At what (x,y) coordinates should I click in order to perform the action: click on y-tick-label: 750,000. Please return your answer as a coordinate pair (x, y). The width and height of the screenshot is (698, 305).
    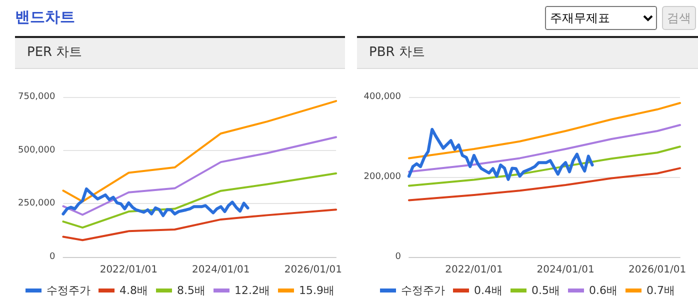
    Looking at the image, I should click on (37, 97).